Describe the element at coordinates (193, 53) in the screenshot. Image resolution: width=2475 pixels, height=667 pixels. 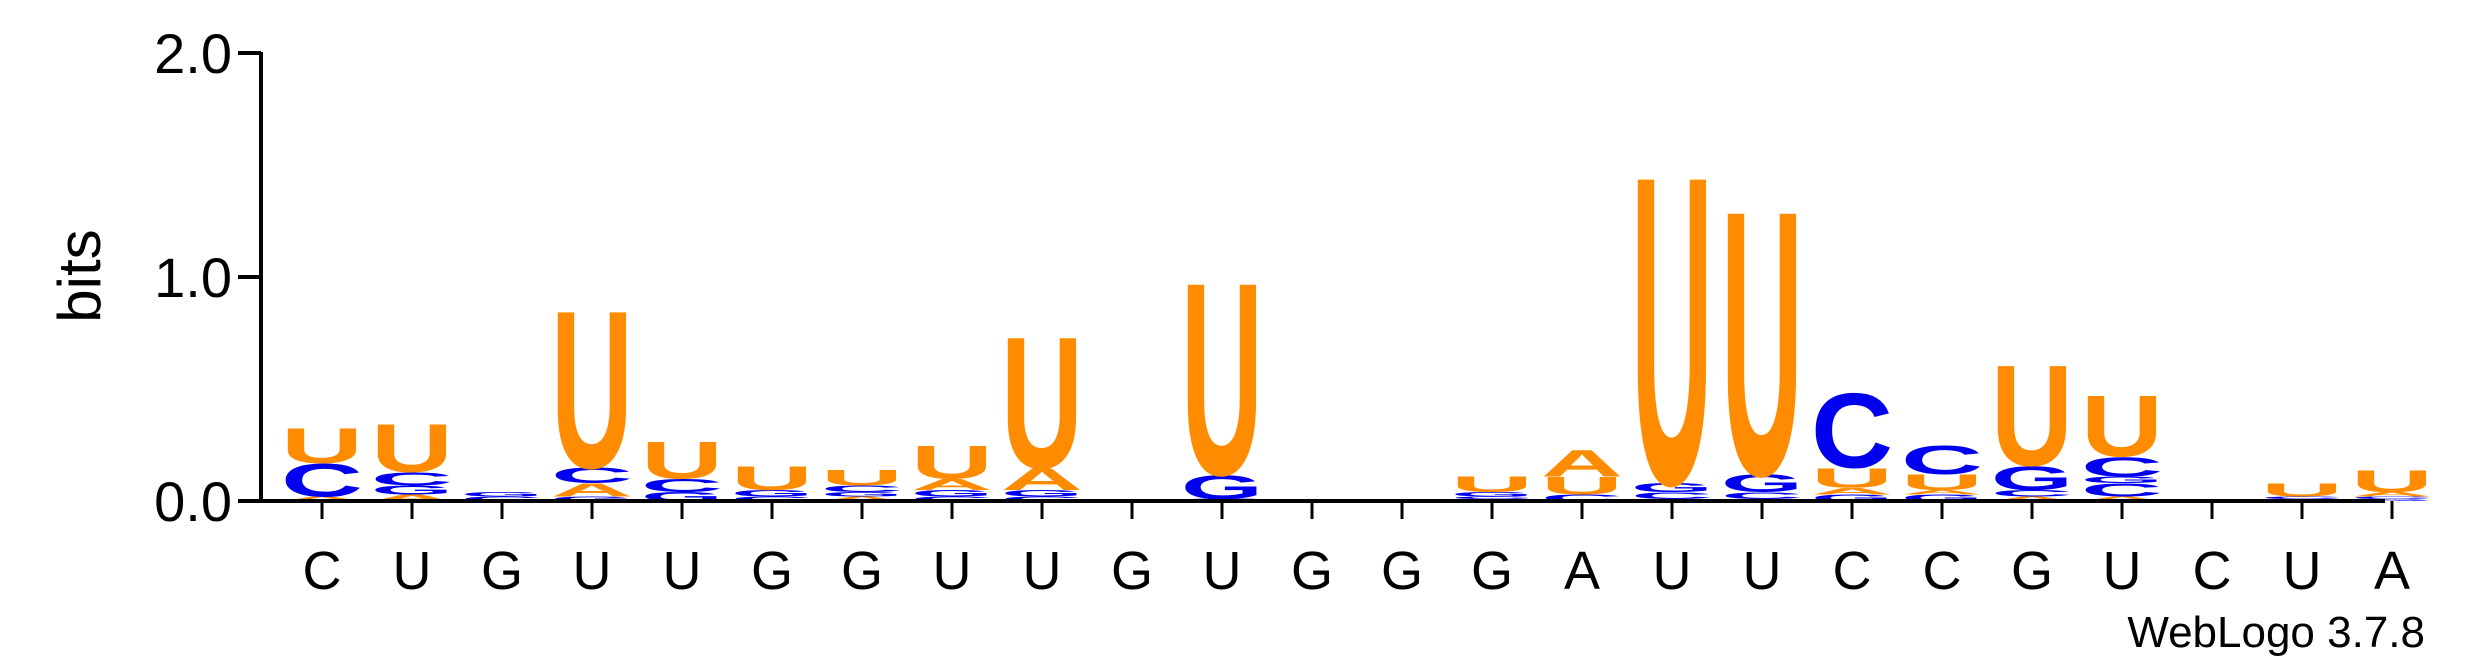
I see `y-tick-label: 2.0` at that location.